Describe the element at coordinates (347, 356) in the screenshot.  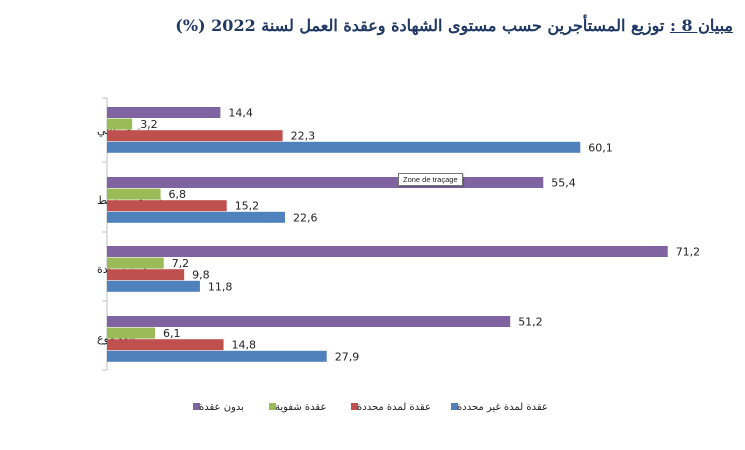
I see `data-label: 27,9` at that location.